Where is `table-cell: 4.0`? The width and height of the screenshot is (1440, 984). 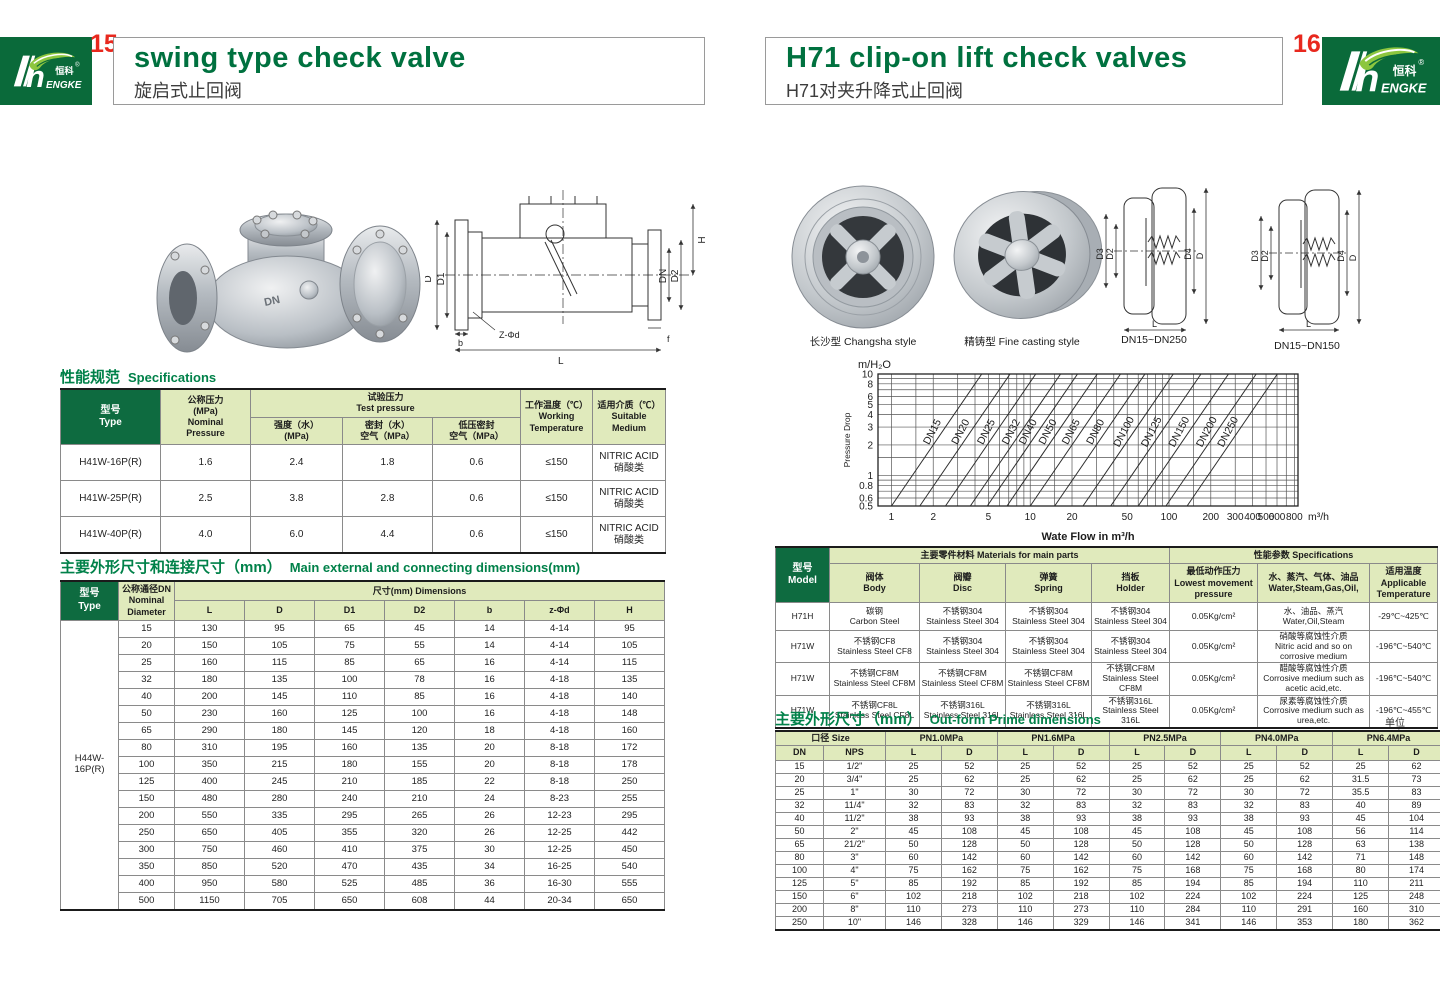
table-cell: 4.0 is located at coordinates (205, 535).